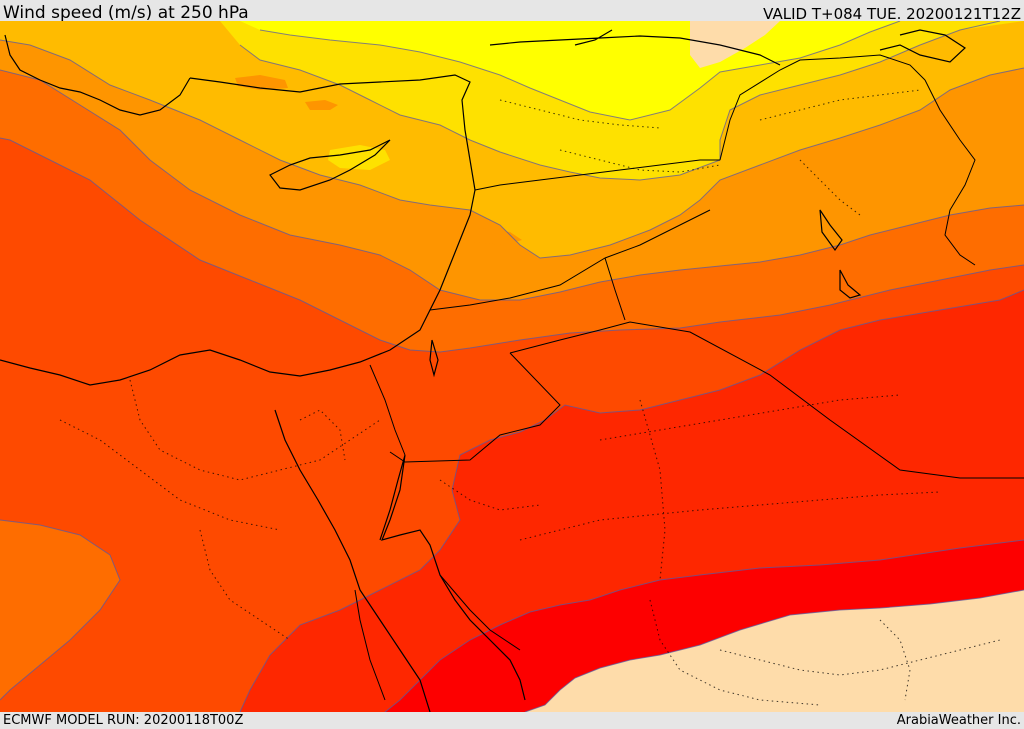 This screenshot has height=729, width=1024. I want to click on band-orange-red-blob-west, so click(10, 185).